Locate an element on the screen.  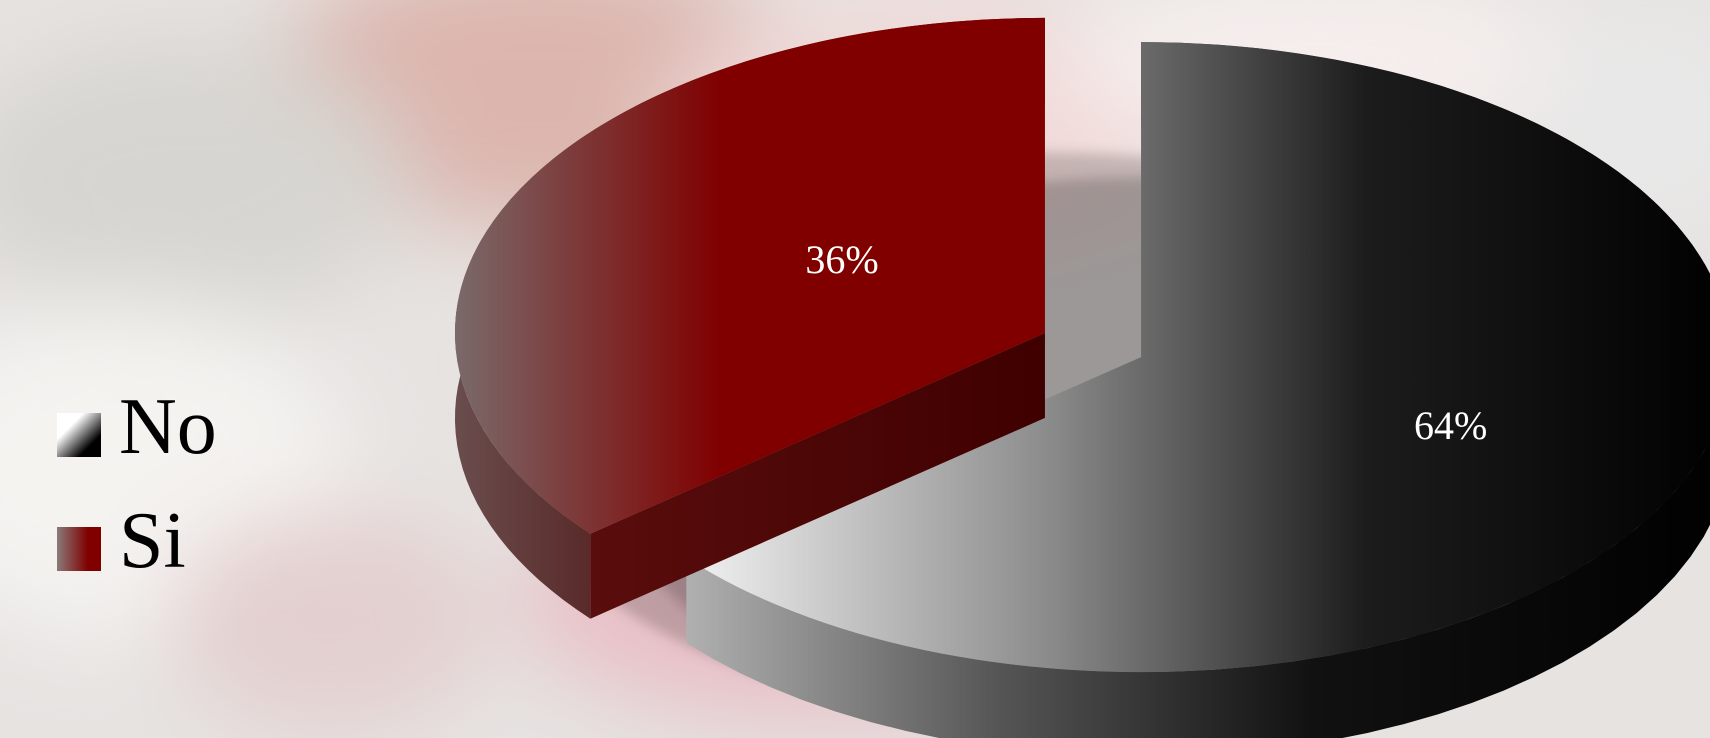
data-label-no: 64% is located at coordinates (1450, 425).